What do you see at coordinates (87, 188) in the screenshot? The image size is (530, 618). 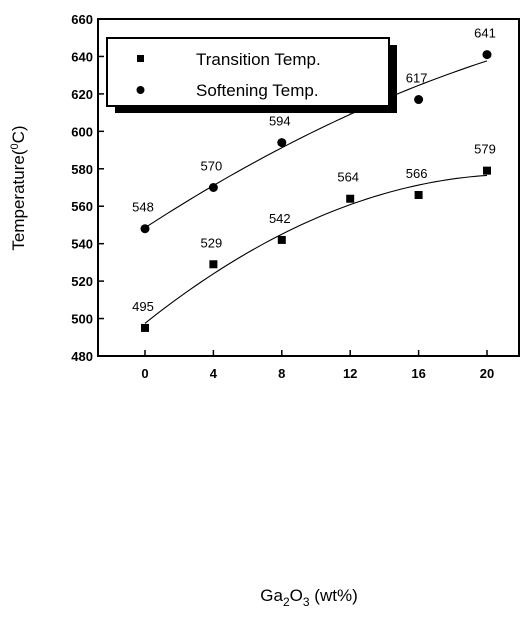 I see `y-axis: 480 500 520 540 560 580 600 620 640 660` at bounding box center [87, 188].